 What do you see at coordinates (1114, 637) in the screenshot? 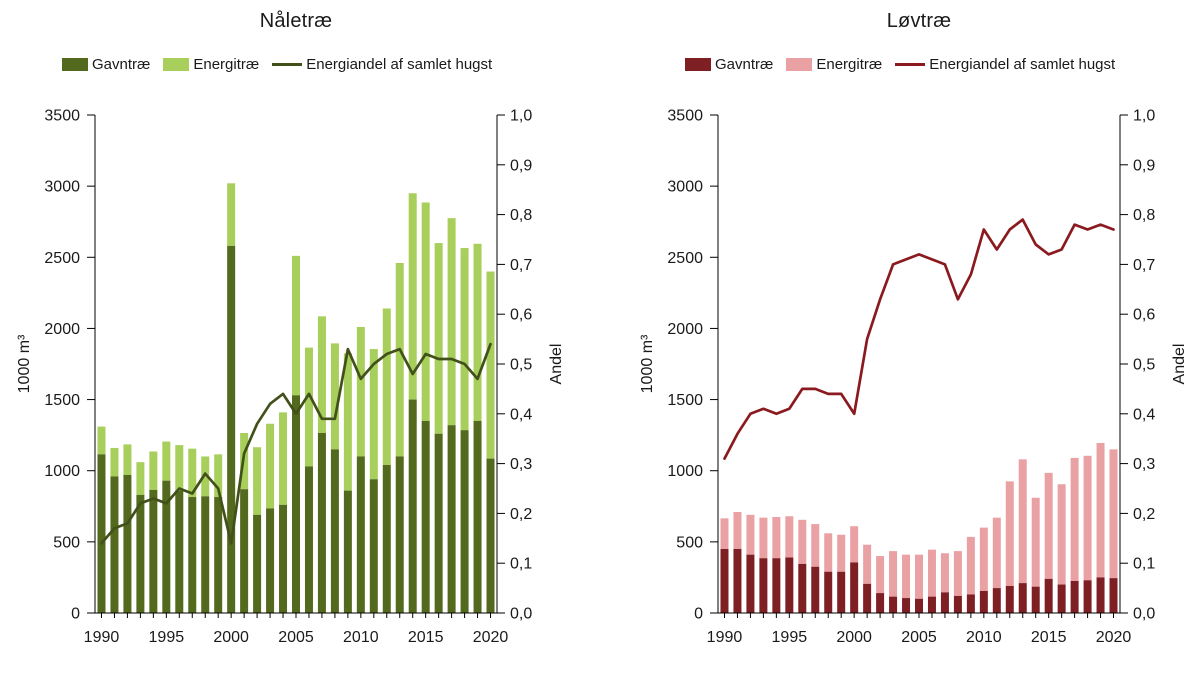
I see `x-tick-label: 2020` at bounding box center [1114, 637].